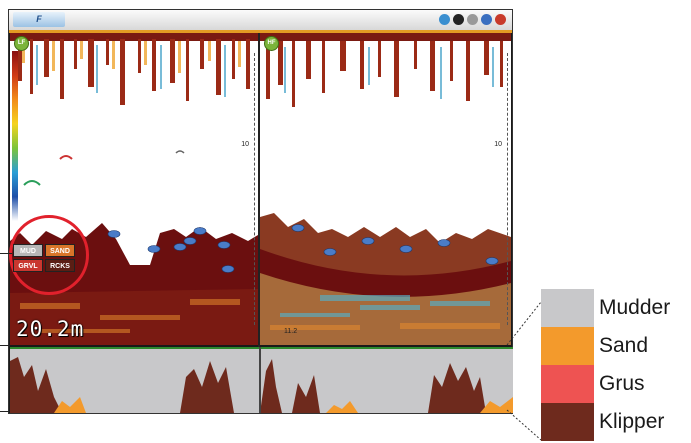 The width and height of the screenshot is (691, 443). Describe the element at coordinates (524, 371) in the screenshot. I see `legend-callout-lines` at that location.